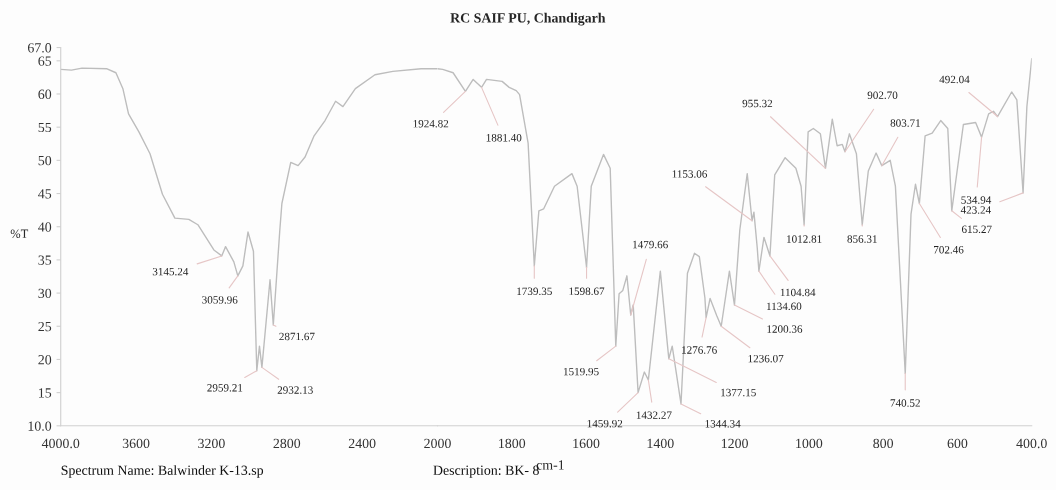  Describe the element at coordinates (882, 95) in the screenshot. I see `annotation: 902.70` at that location.